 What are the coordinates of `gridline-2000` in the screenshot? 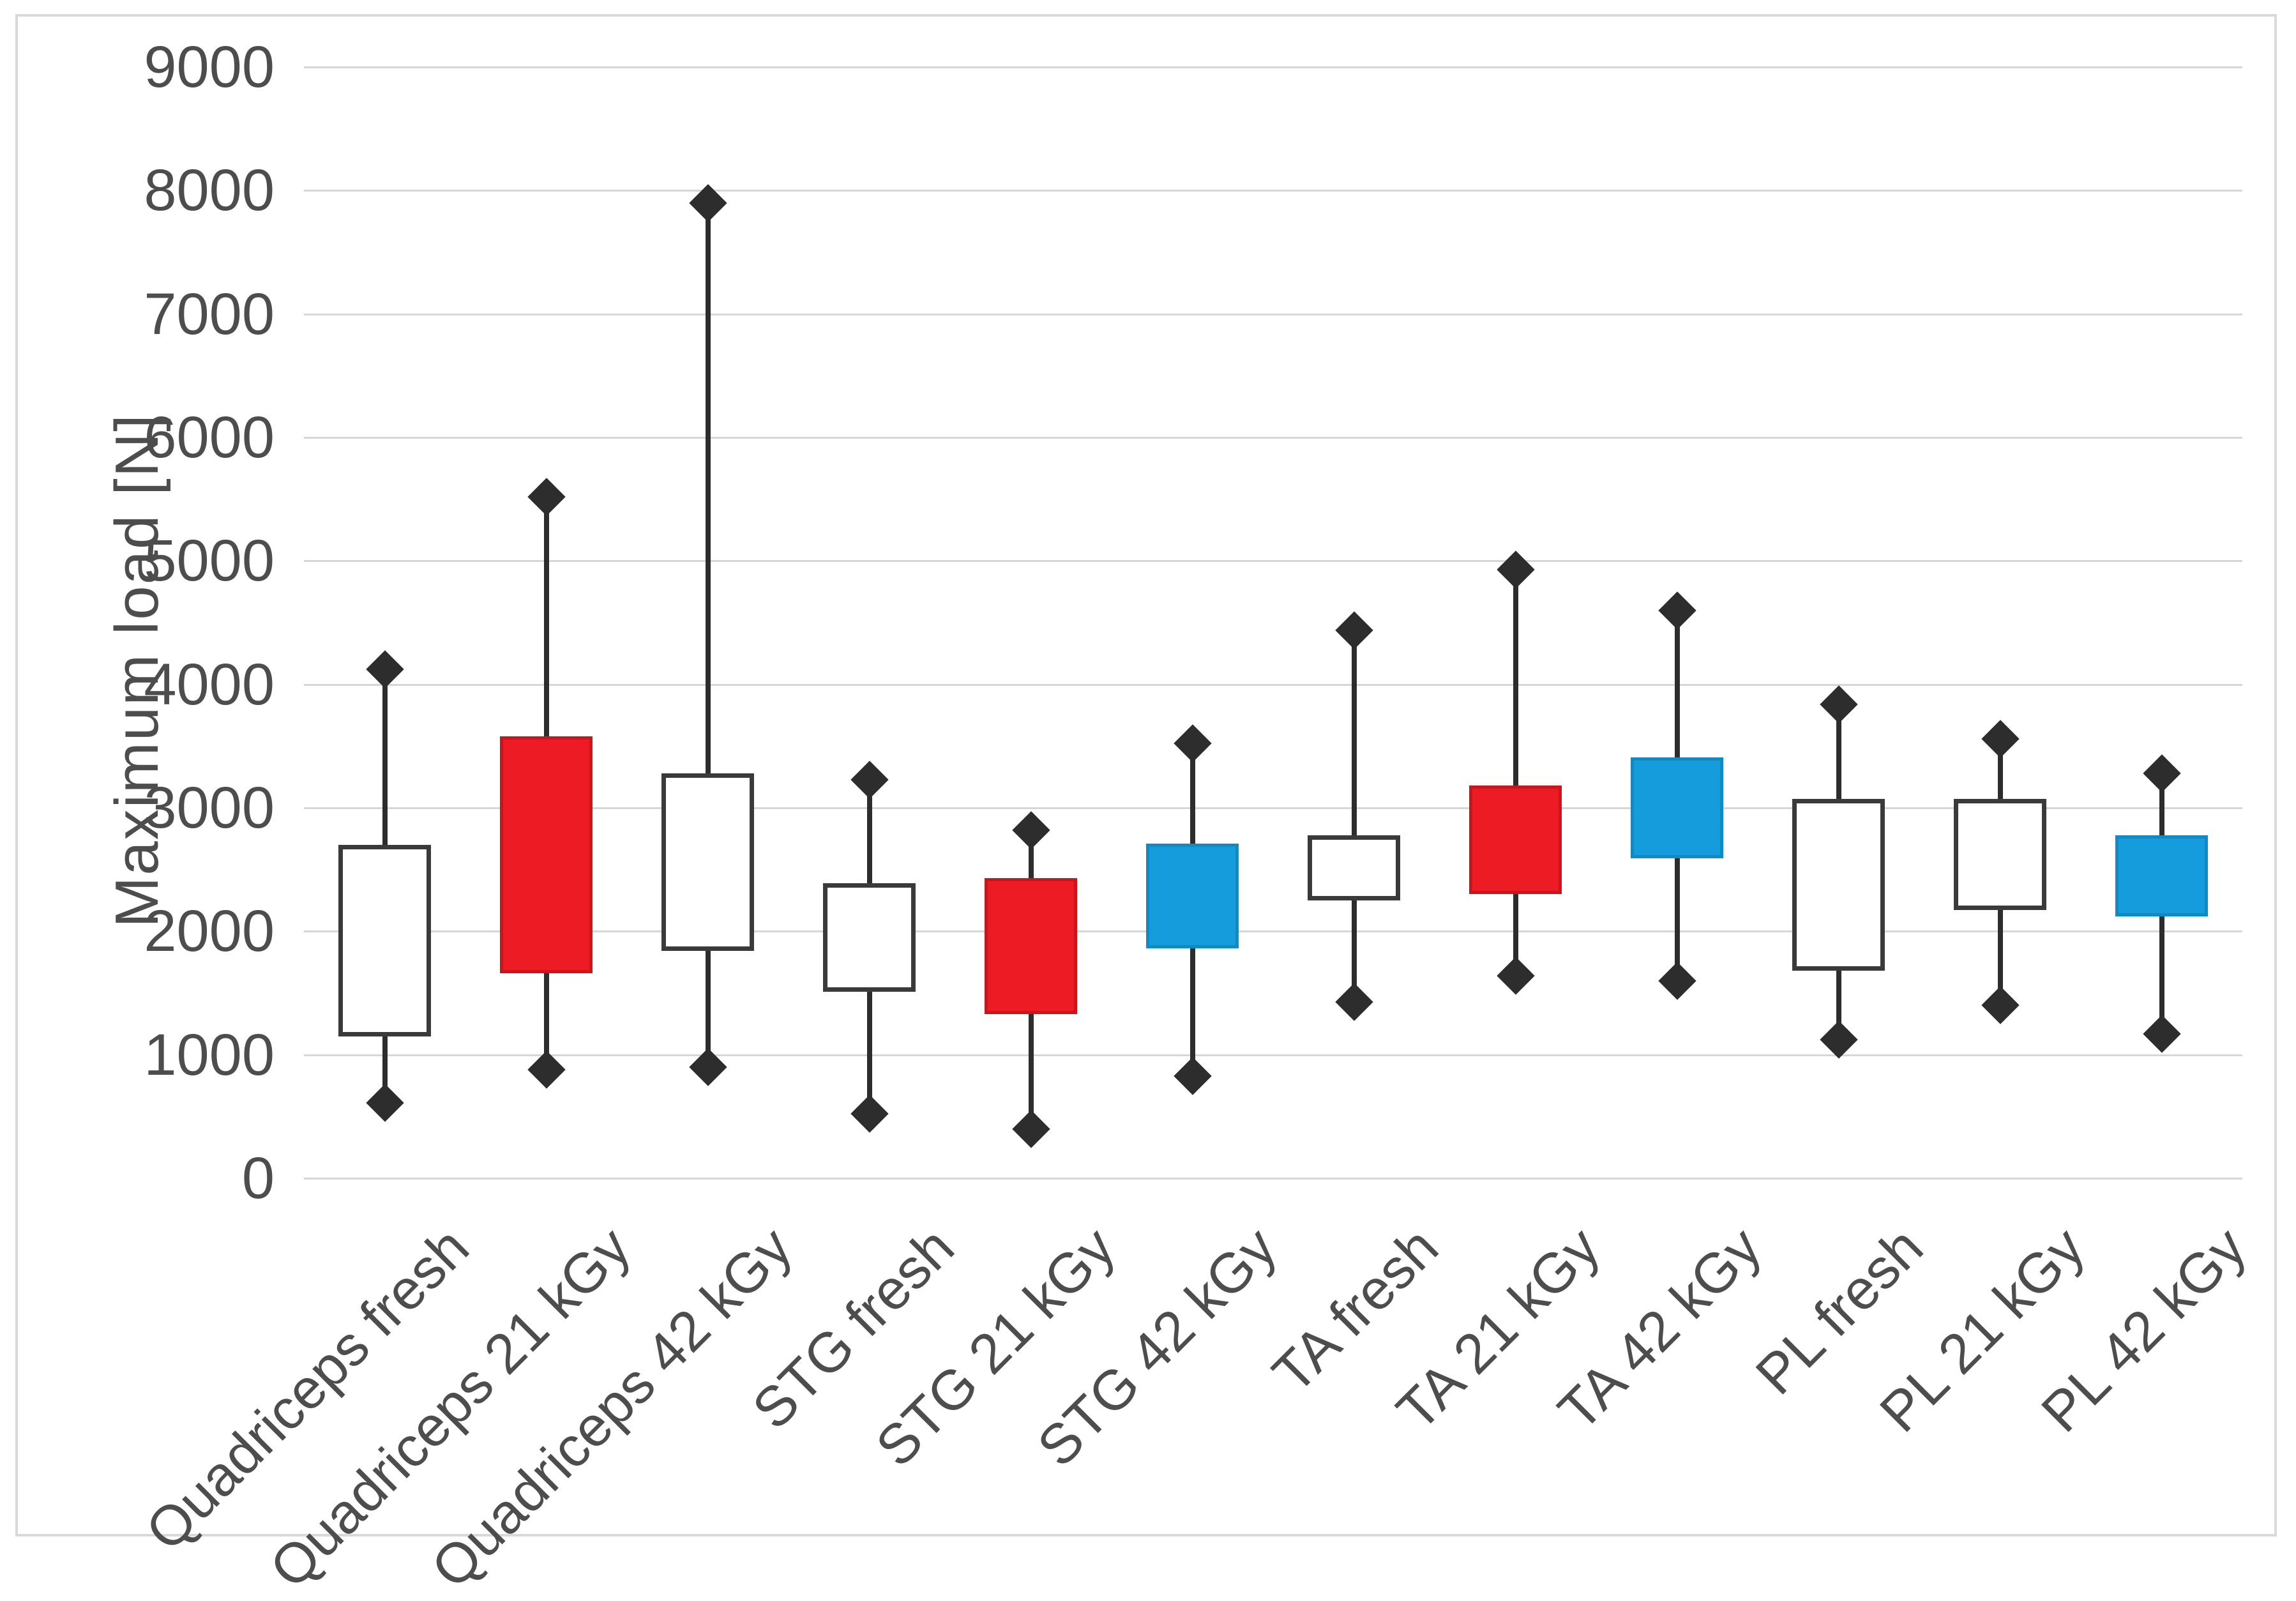 It's located at (1273, 931).